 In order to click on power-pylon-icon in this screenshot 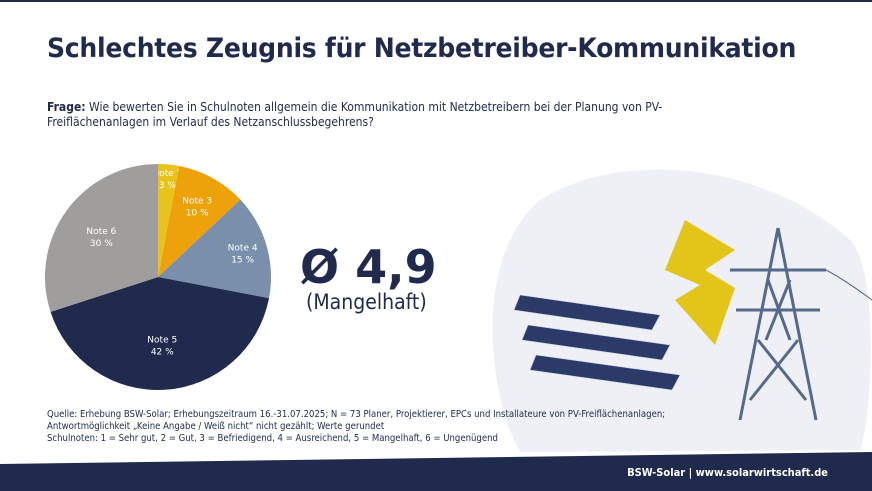, I will do `click(801, 324)`.